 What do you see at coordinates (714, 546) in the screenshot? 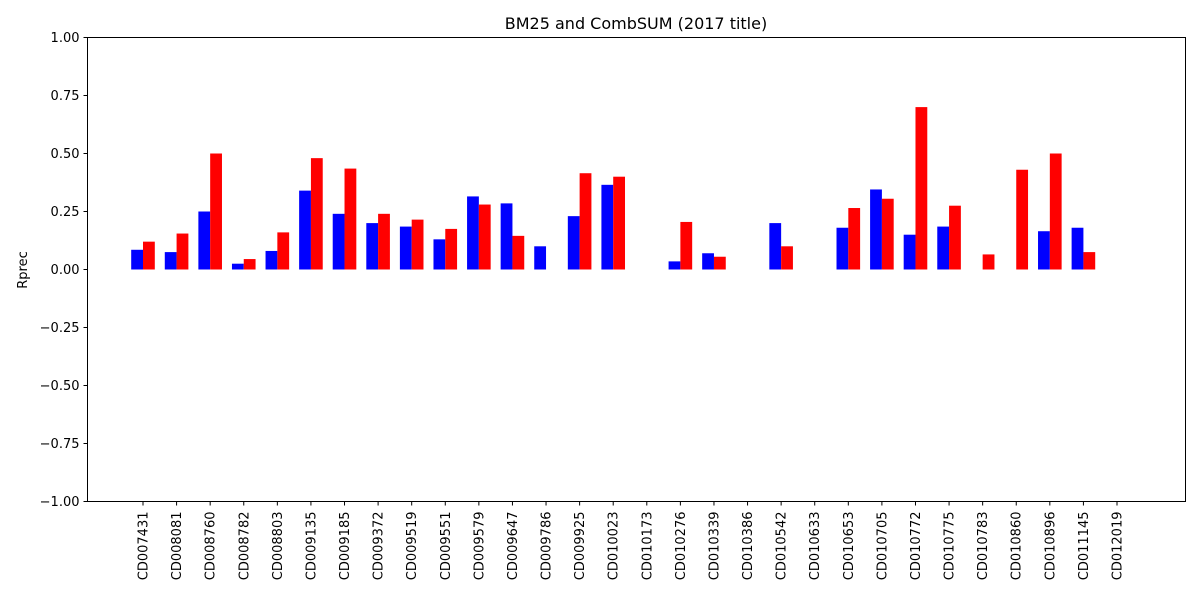
I see `x-tick-label: CD010339` at bounding box center [714, 546].